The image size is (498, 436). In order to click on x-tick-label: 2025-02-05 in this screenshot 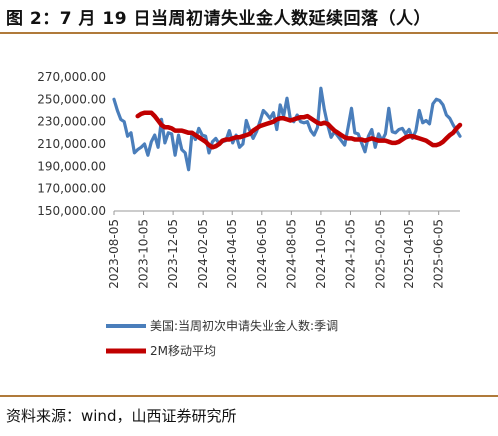, I will do `click(381, 254)`.